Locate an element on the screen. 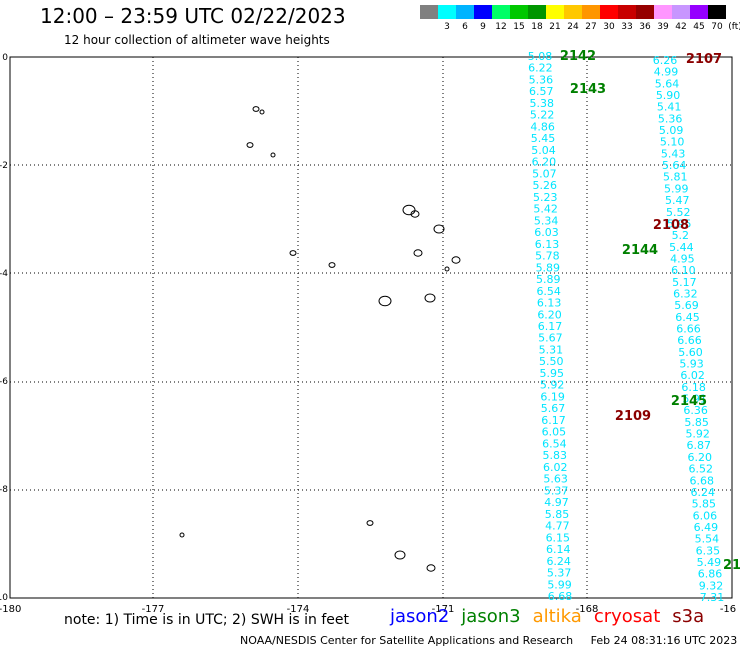  wave-height-left: 6.68 is located at coordinates (560, 596).